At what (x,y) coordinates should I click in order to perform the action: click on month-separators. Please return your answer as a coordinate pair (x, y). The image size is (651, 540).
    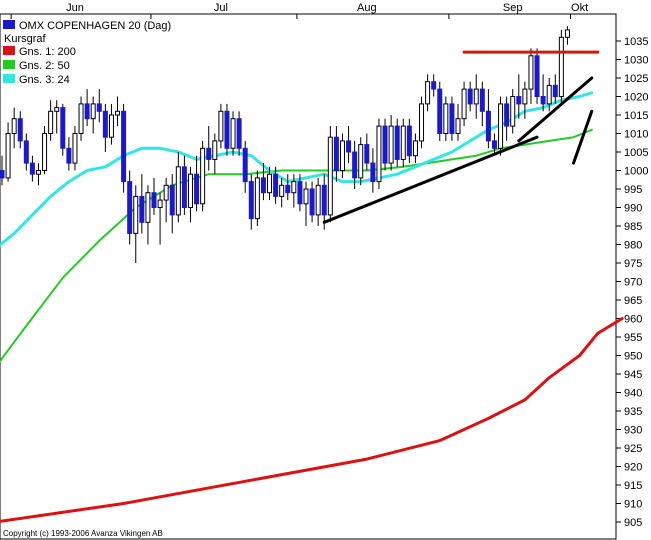
    Looking at the image, I should click on (290, 16).